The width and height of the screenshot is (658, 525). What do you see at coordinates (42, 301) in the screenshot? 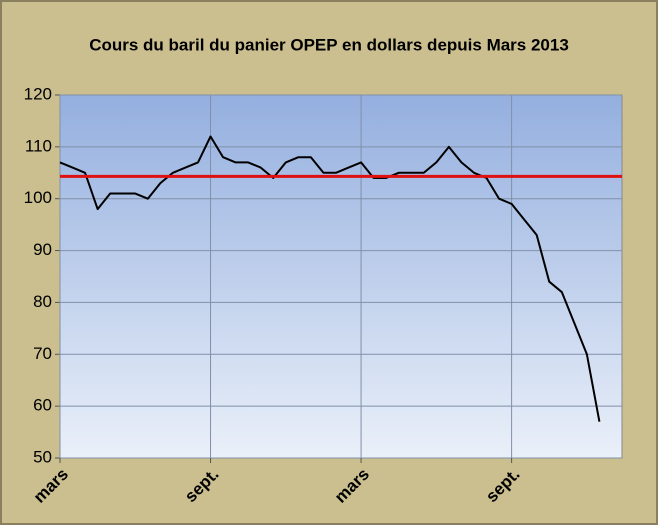
I see `y-tick-label: 80` at bounding box center [42, 301].